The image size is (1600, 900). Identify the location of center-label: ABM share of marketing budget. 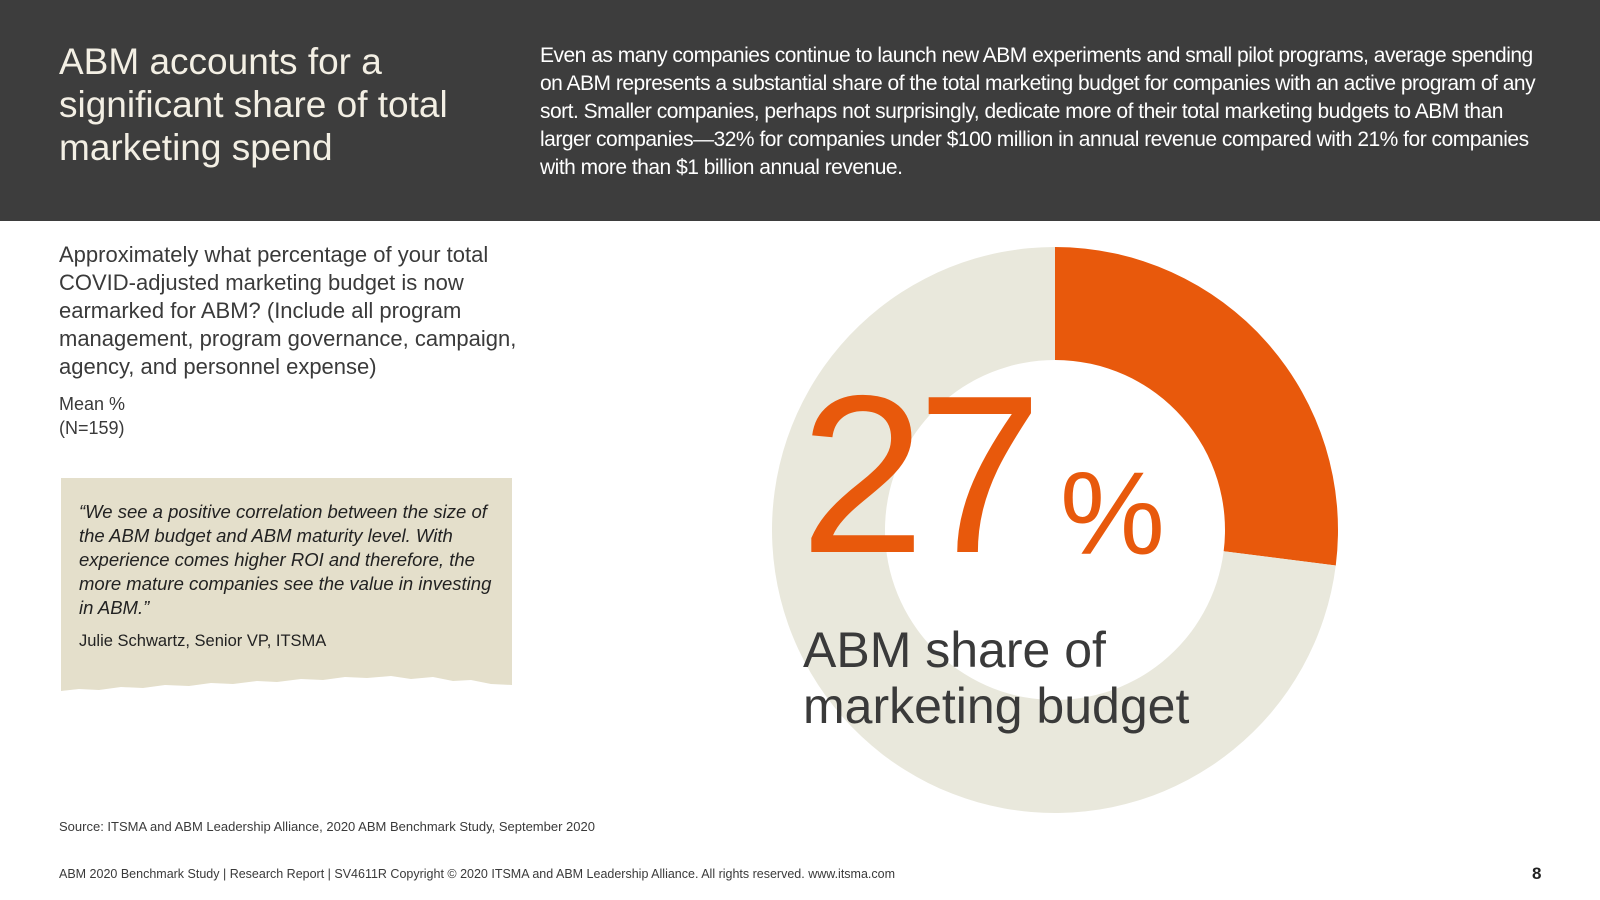
(996, 678).